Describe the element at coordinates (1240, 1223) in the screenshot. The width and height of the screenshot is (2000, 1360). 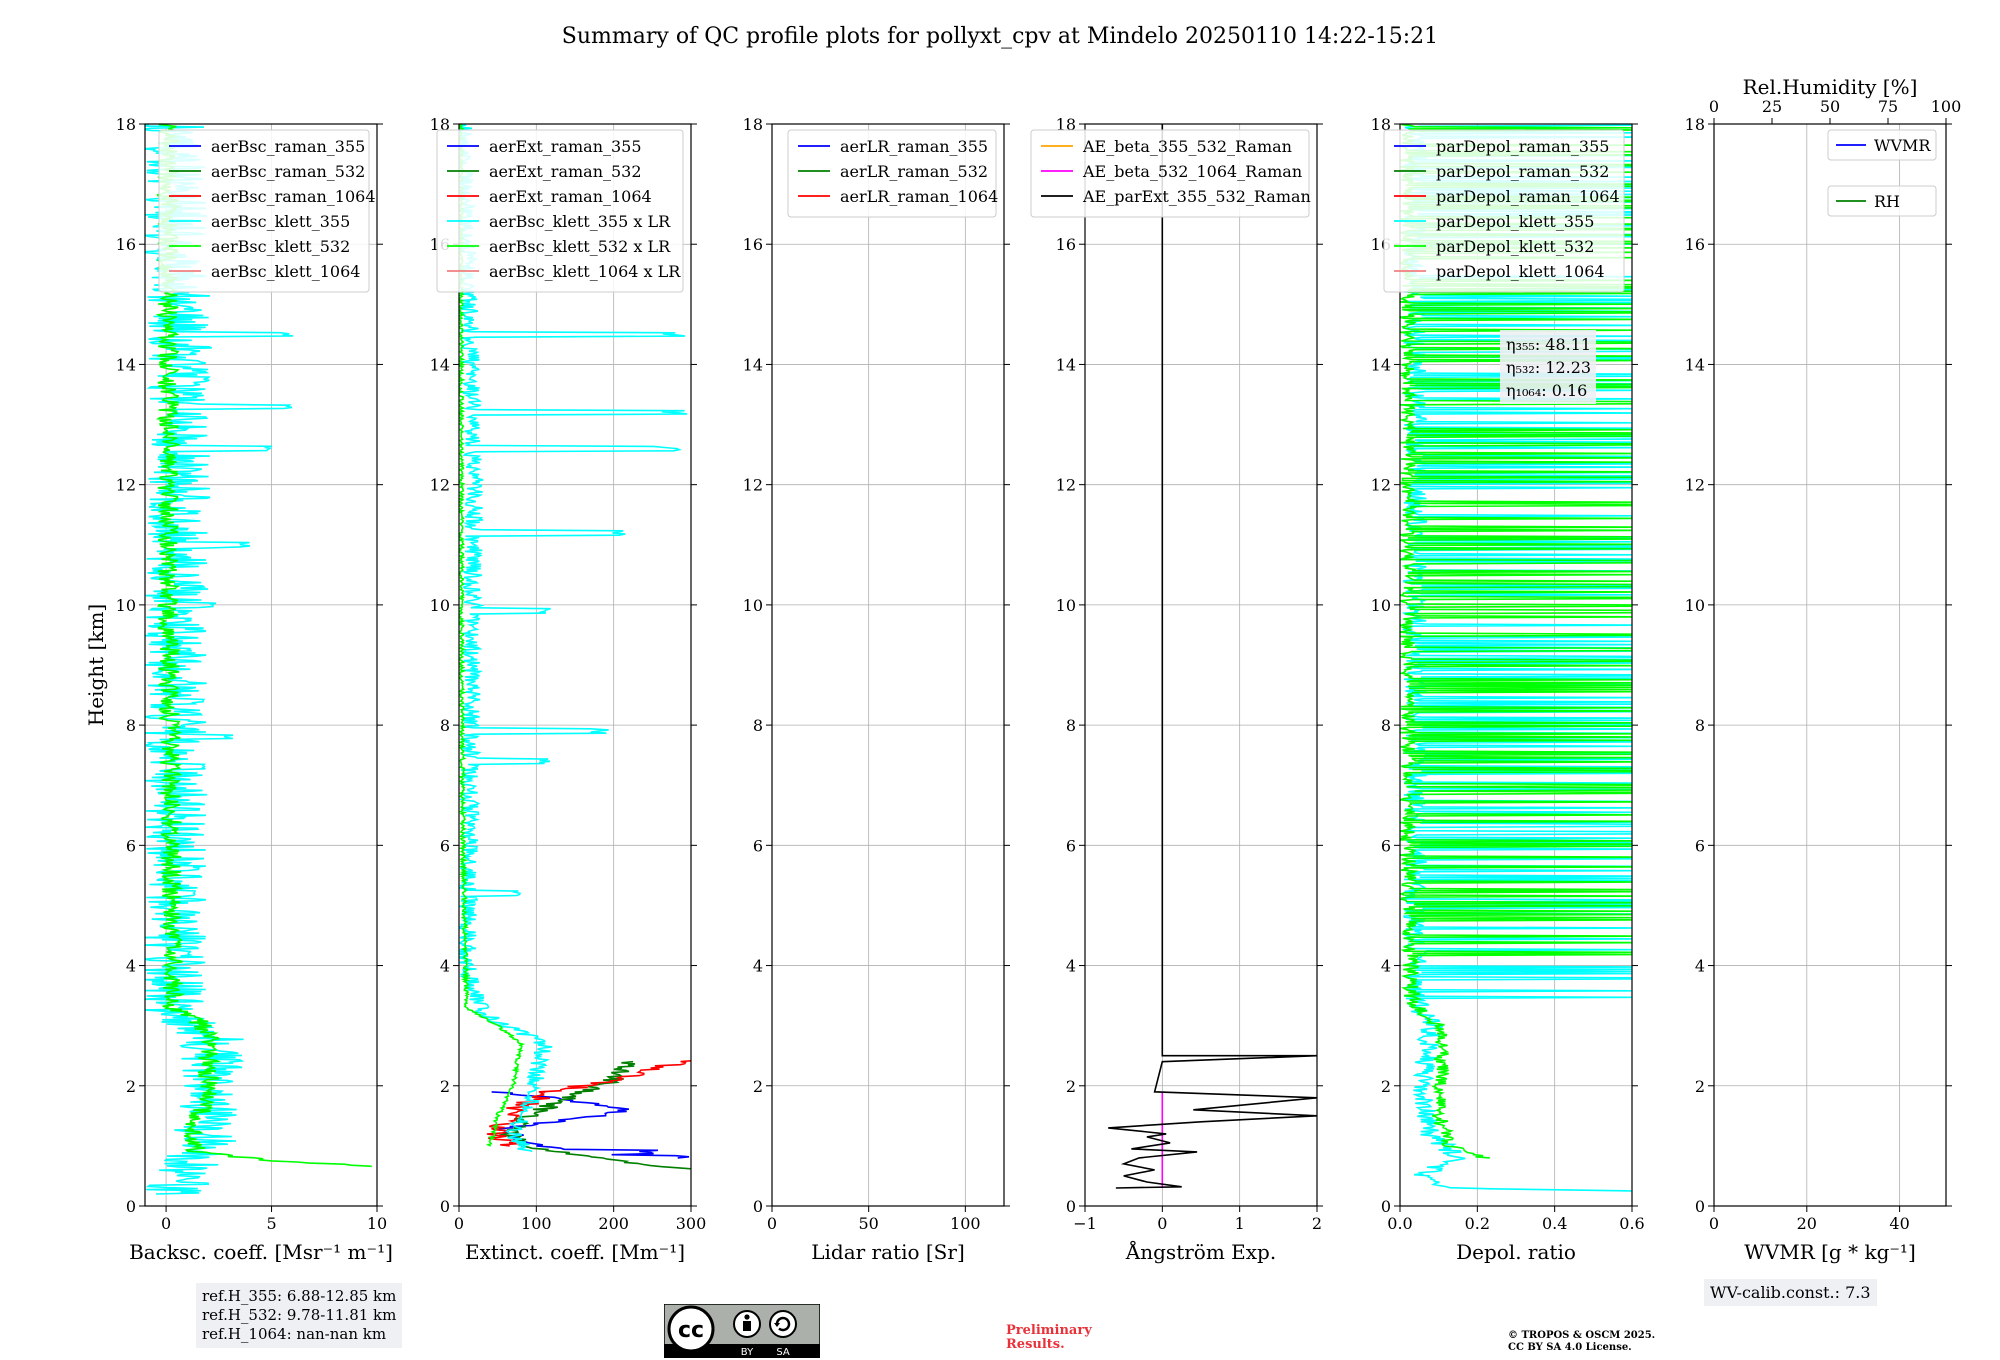
I see `x-tick-label: 1` at that location.